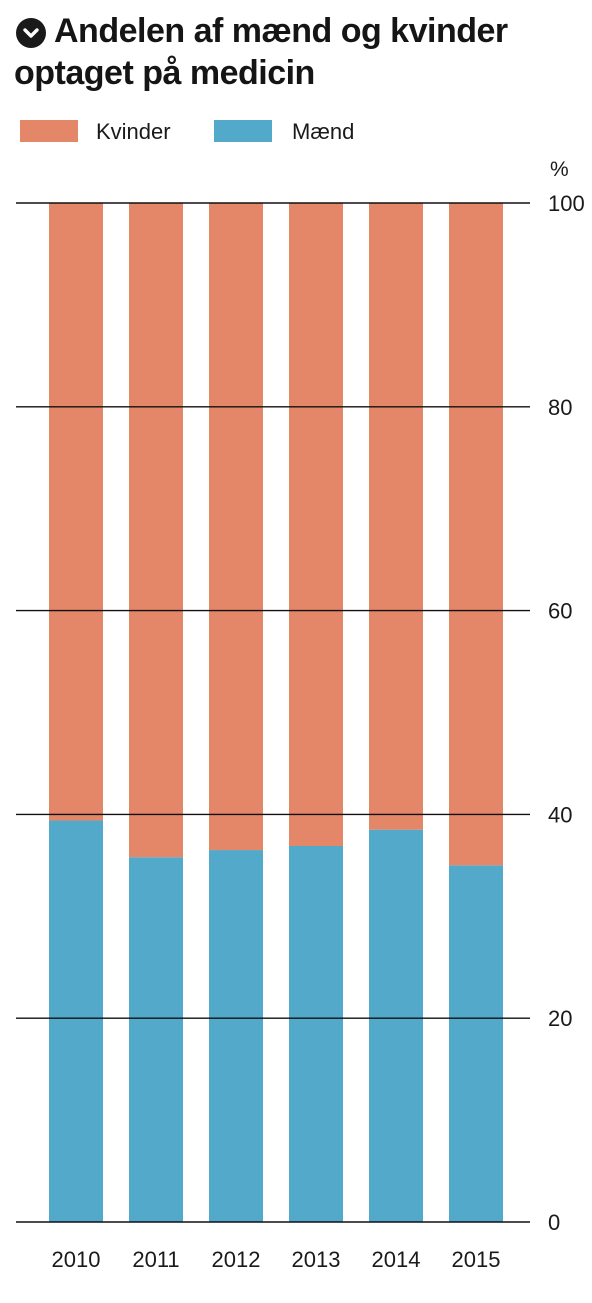  What do you see at coordinates (560, 407) in the screenshot?
I see `y-tick-label-80: 80` at bounding box center [560, 407].